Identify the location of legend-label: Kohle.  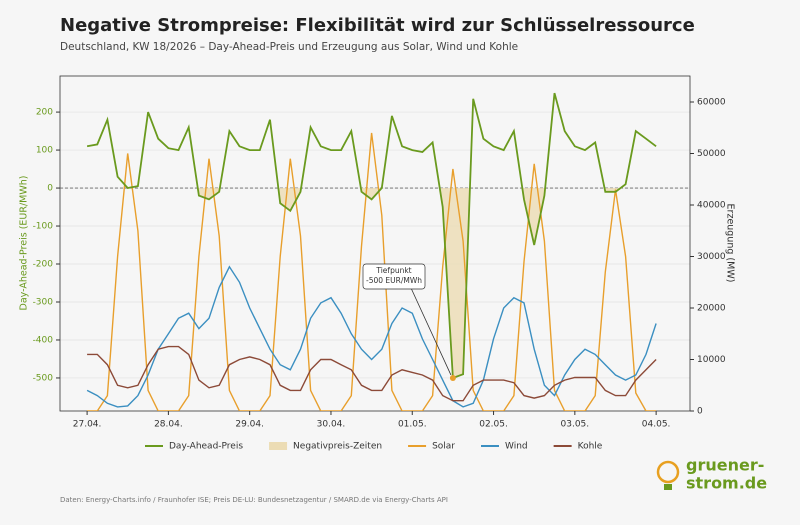
(590, 447).